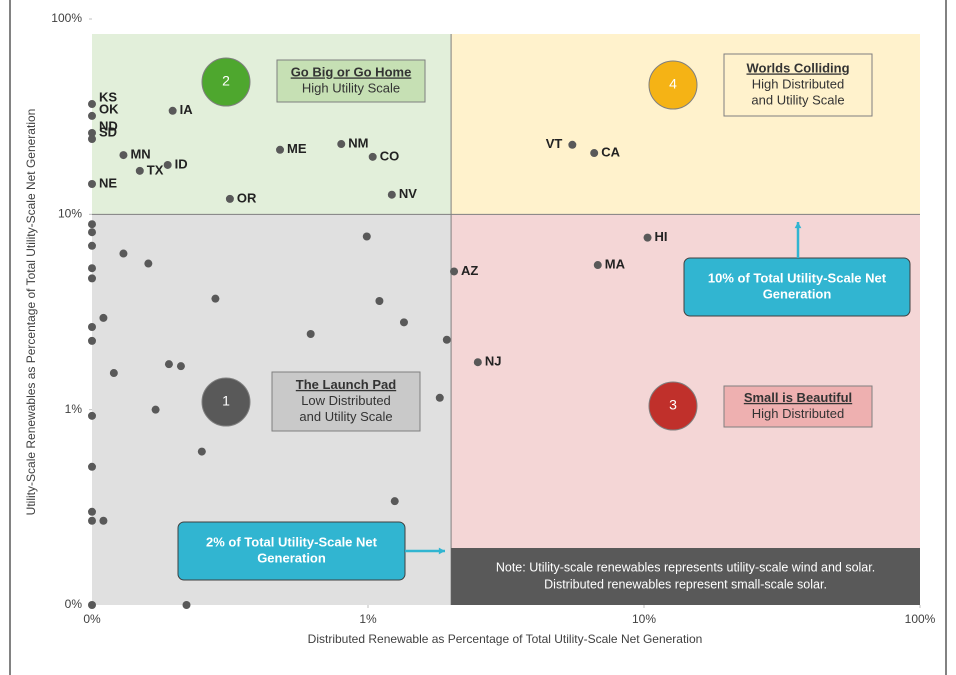 Image resolution: width=956 pixels, height=675 pixels. I want to click on quadrant-number: 3, so click(673, 405).